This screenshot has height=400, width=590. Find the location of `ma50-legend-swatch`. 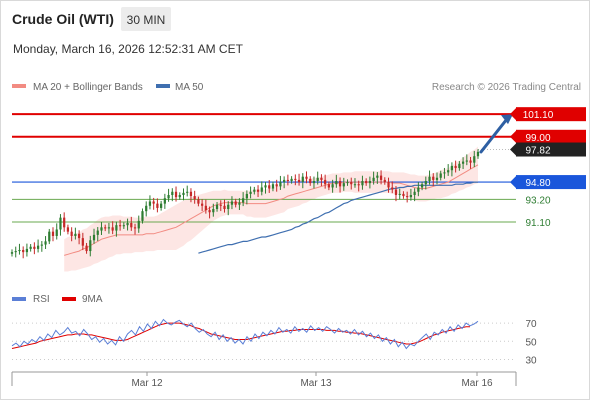

ma50-legend-swatch is located at coordinates (163, 86).